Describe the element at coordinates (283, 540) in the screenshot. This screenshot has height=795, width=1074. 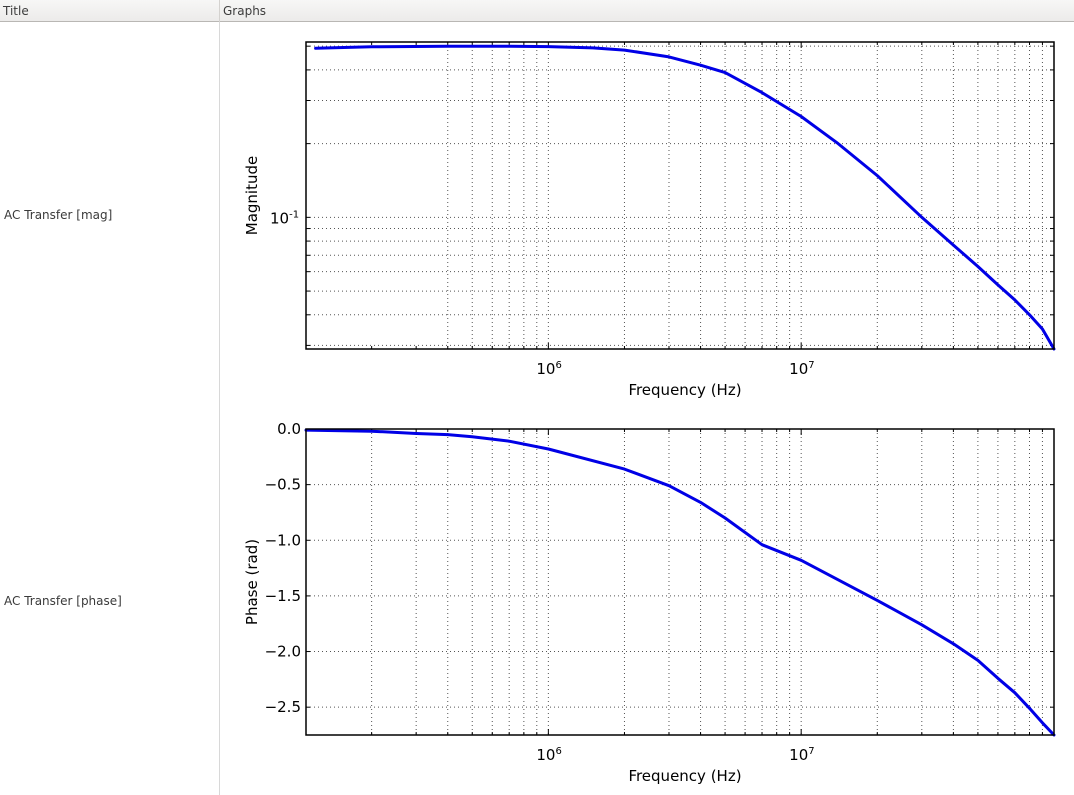
I see `y-tick-label: −1.0` at that location.